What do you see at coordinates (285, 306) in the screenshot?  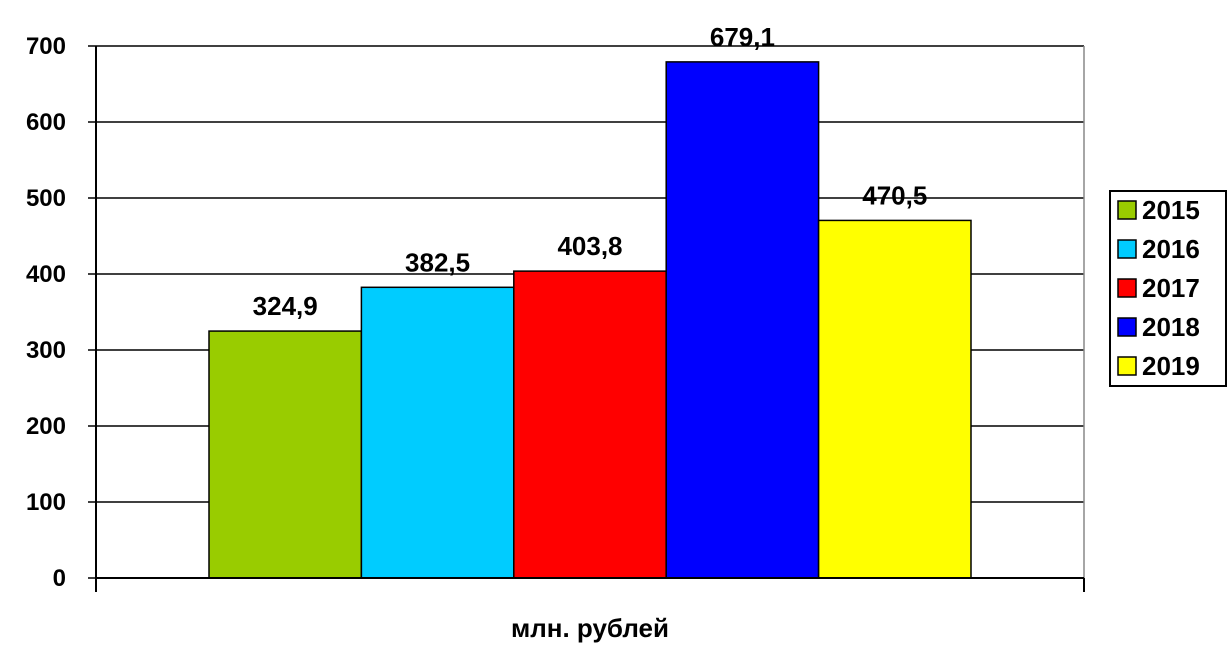 I see `data-label-2015: 324,9` at bounding box center [285, 306].